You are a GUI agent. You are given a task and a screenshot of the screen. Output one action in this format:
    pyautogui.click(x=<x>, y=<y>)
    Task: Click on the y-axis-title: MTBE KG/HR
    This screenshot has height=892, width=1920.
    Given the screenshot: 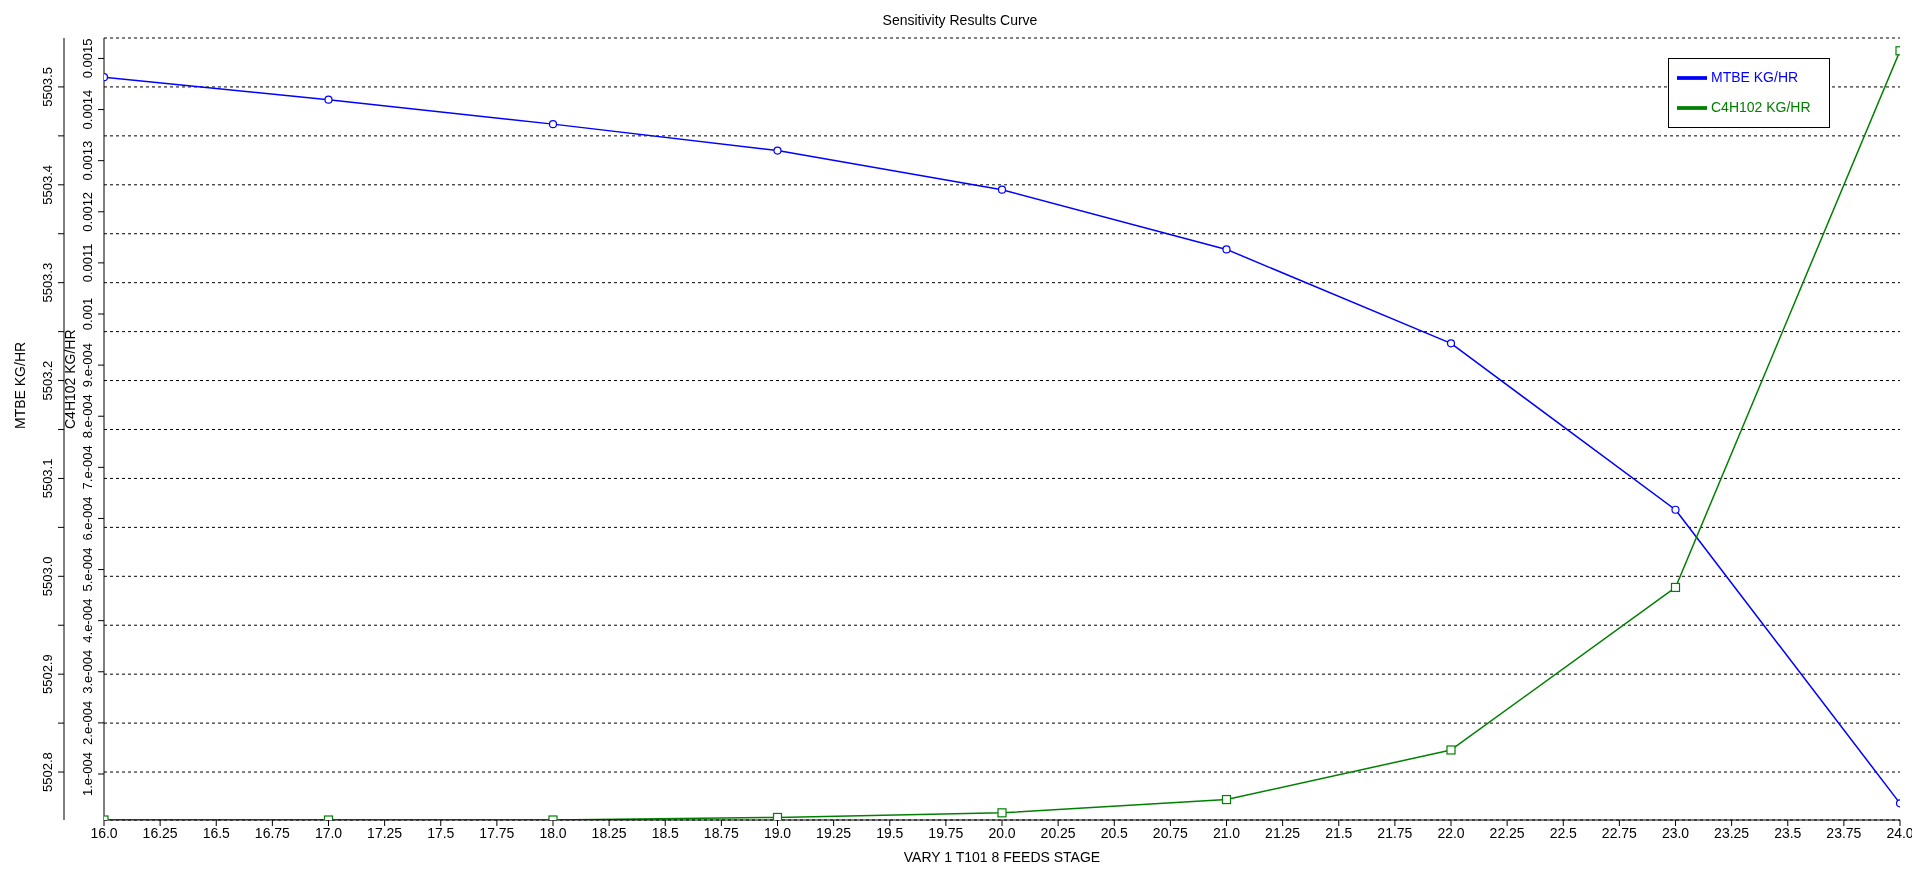 What is the action you would take?
    pyautogui.click(x=19, y=385)
    